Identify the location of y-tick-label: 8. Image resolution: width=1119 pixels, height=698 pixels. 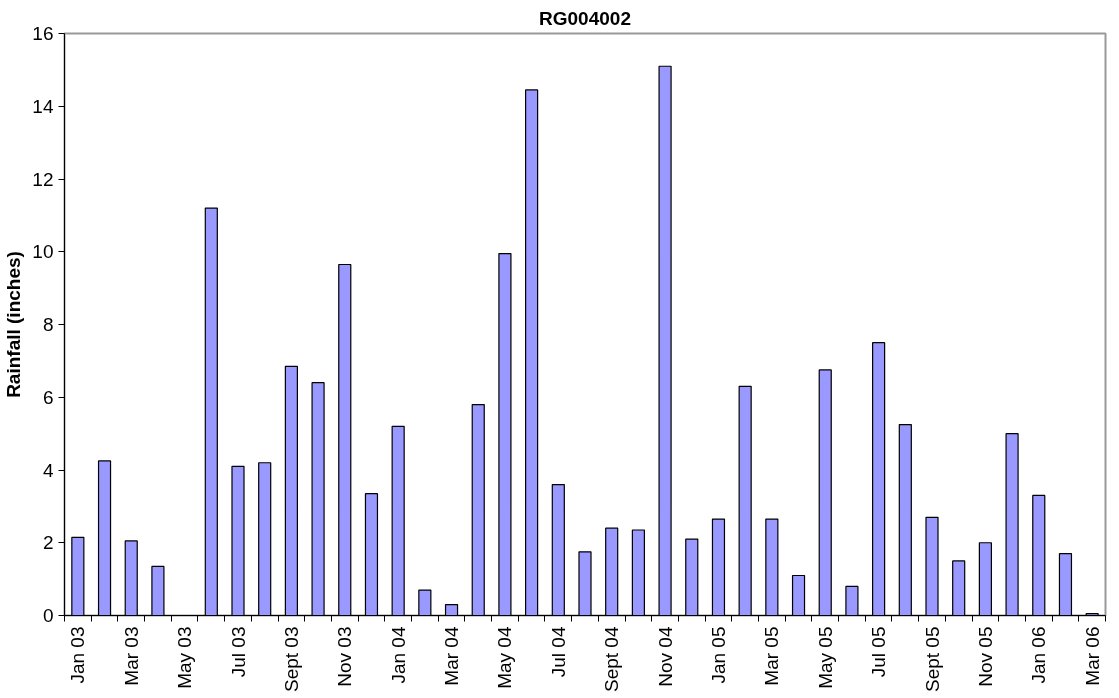
(48, 324).